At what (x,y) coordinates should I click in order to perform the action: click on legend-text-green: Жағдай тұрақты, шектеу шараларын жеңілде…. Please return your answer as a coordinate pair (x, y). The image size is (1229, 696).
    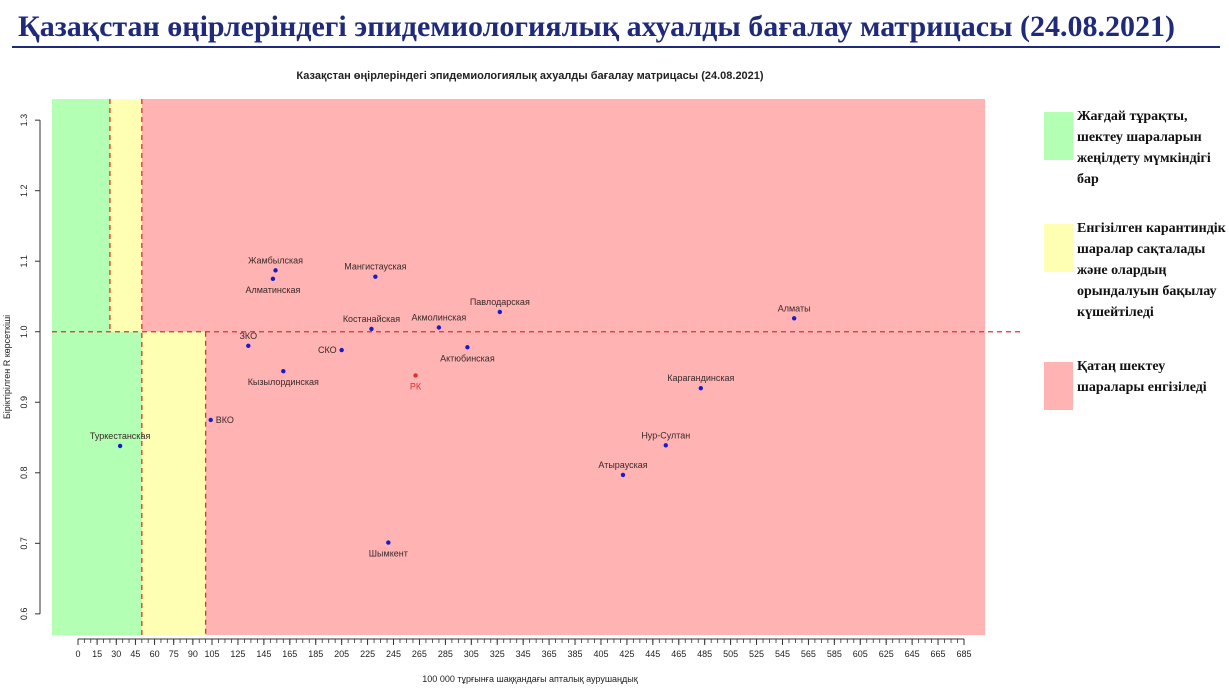
    Looking at the image, I should click on (1144, 148).